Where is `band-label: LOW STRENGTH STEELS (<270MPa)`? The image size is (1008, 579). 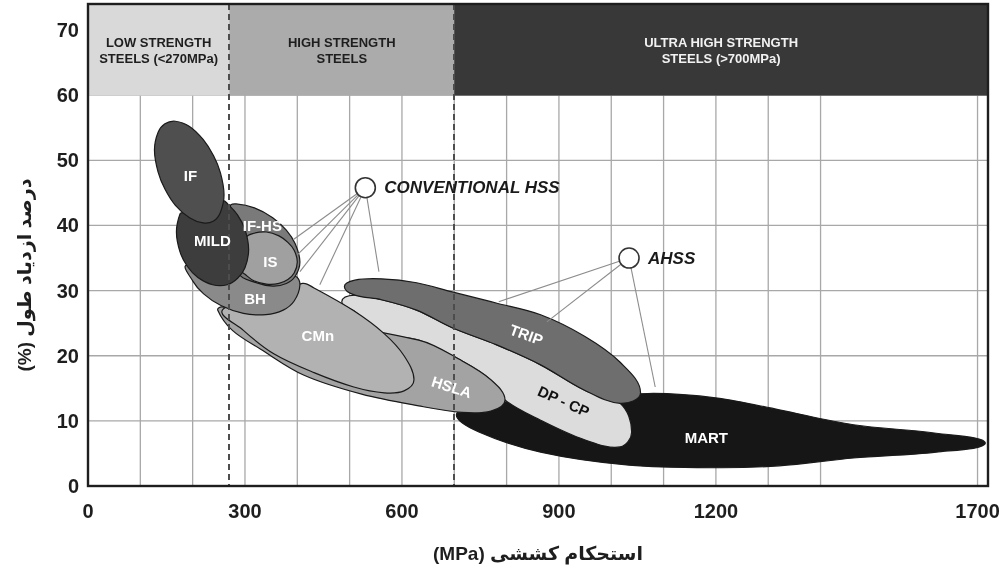
band-label: LOW STRENGTH STEELS (<270MPa) is located at coordinates (159, 50).